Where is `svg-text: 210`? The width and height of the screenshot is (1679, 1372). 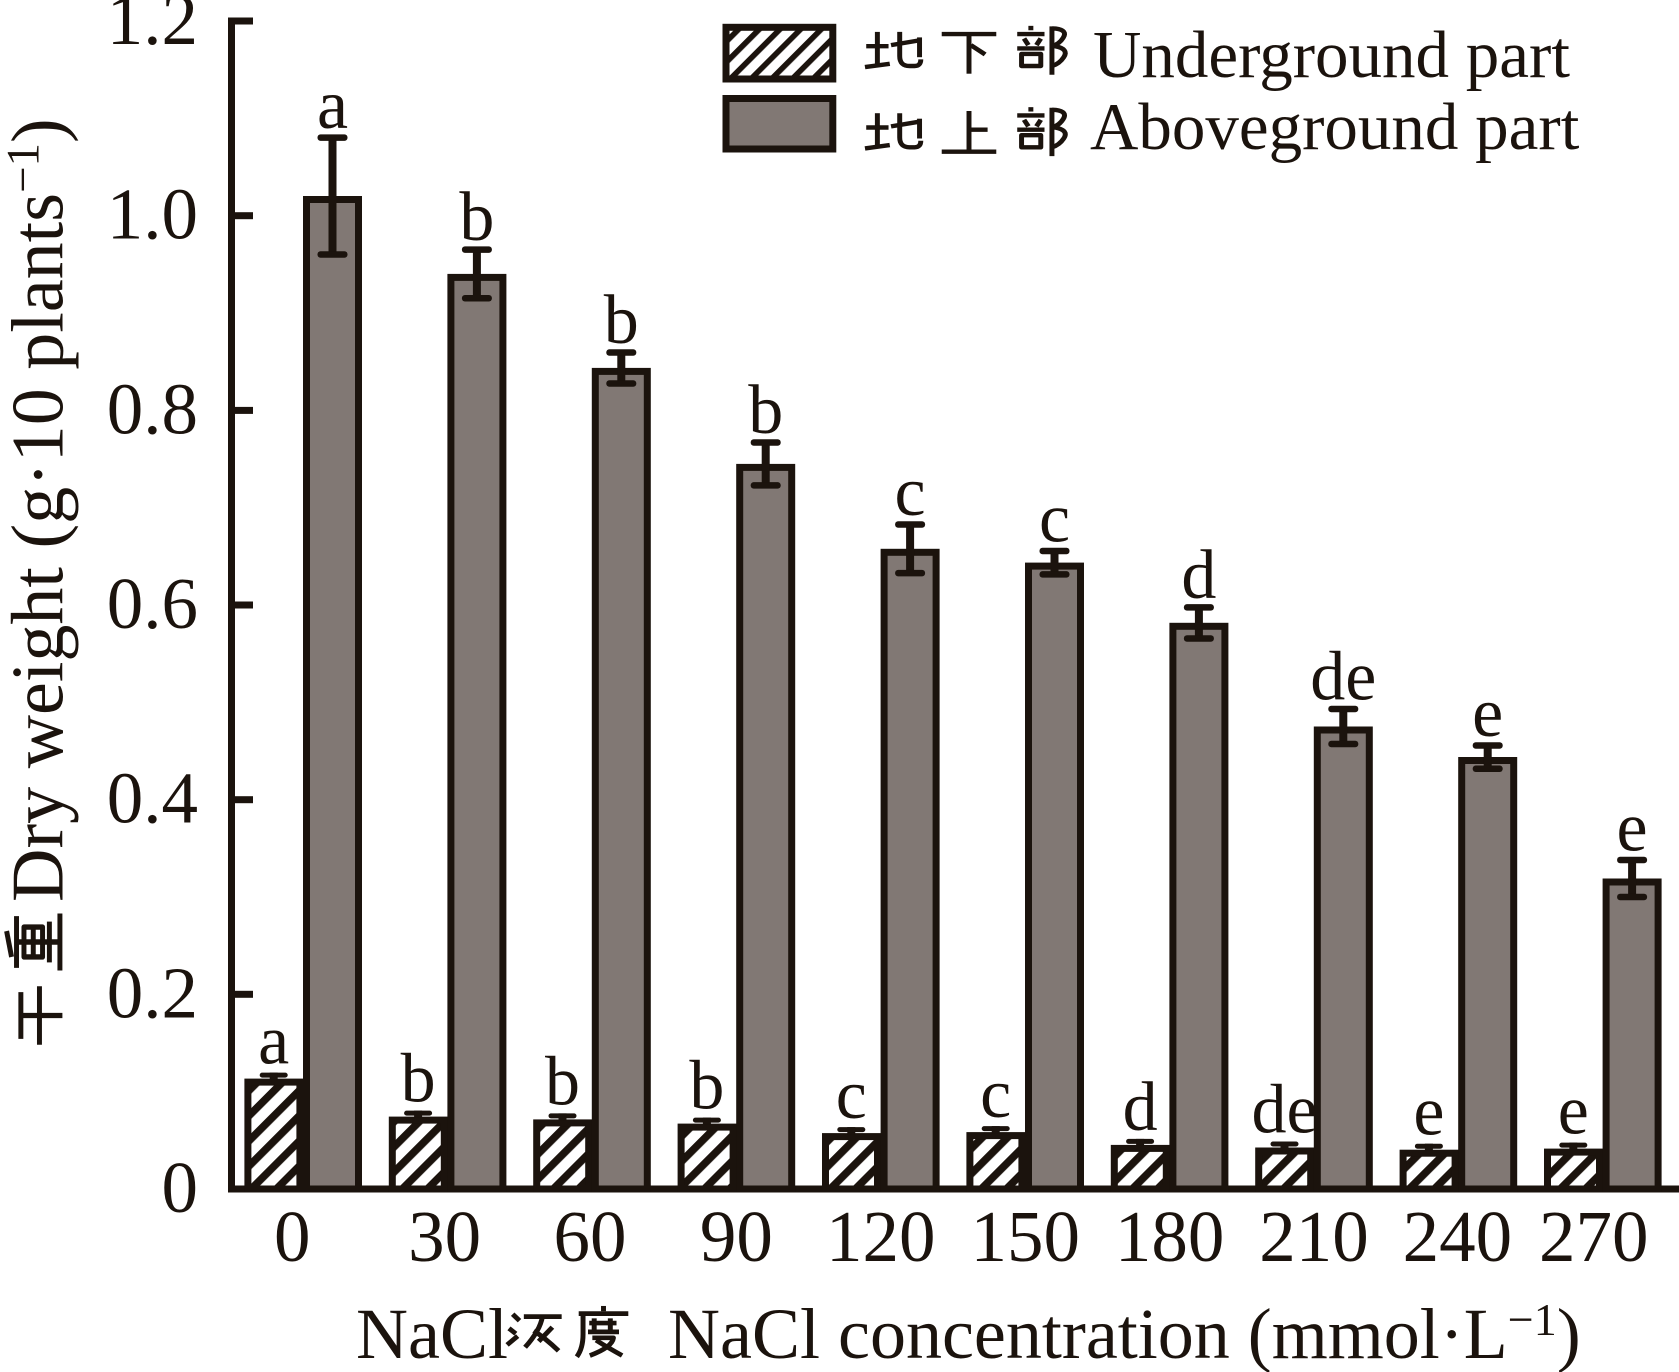
svg-text: 210 is located at coordinates (1314, 1236).